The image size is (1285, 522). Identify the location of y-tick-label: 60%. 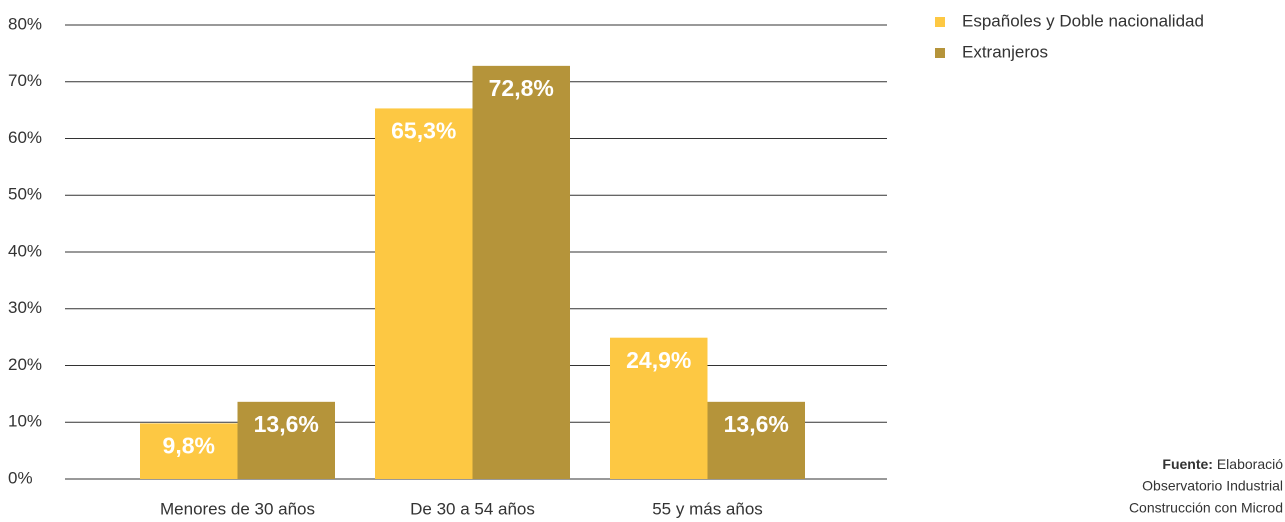
(25, 137).